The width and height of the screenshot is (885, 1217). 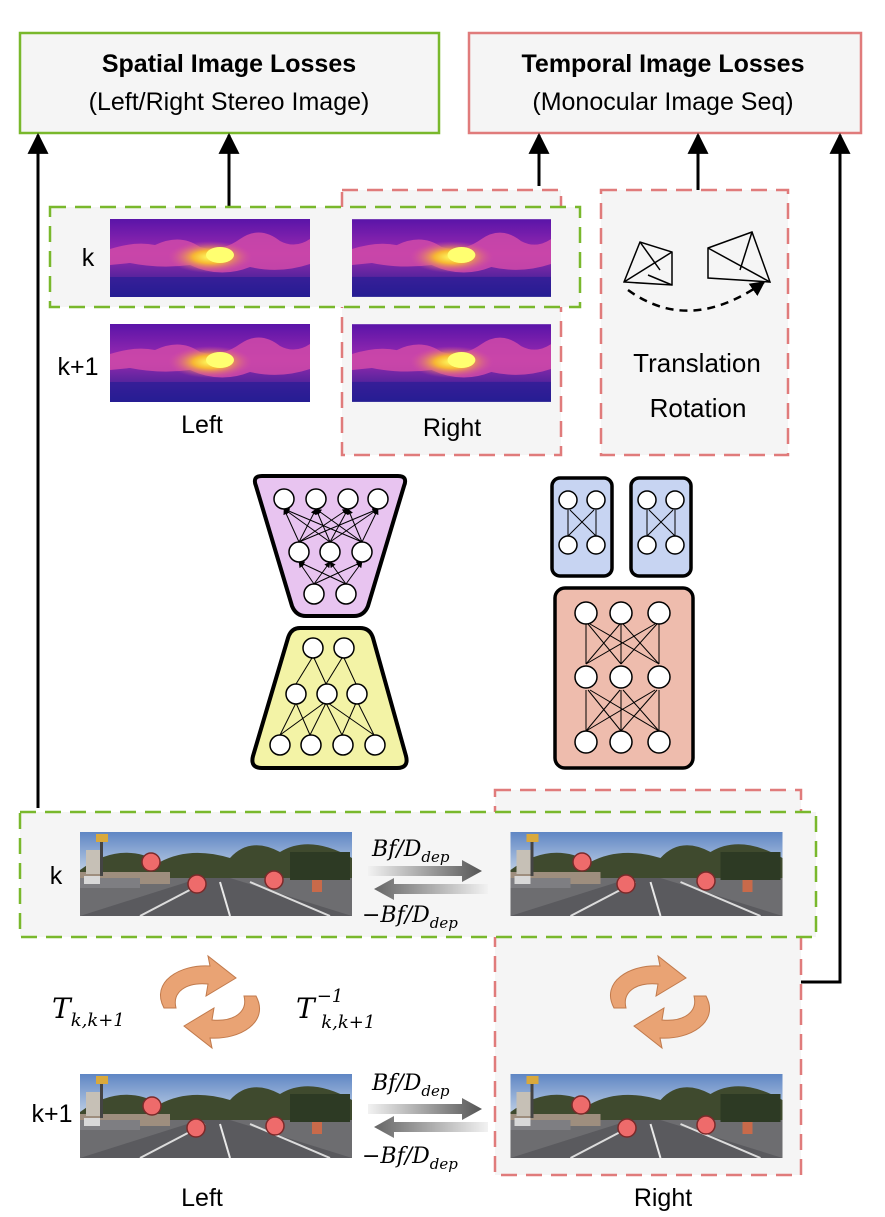 I want to click on arrow-right-seq-to-temporal, so click(x=826, y=558).